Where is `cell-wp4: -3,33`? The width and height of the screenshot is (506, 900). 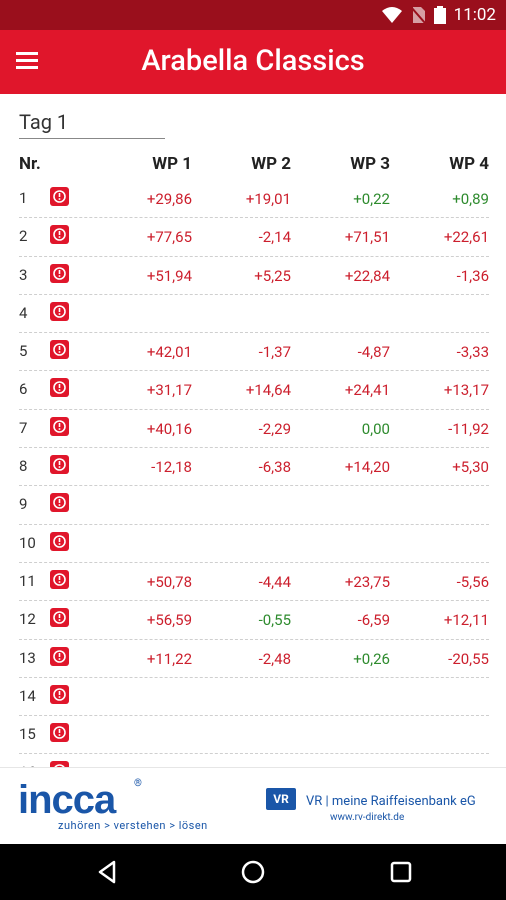 cell-wp4: -3,33 is located at coordinates (472, 352).